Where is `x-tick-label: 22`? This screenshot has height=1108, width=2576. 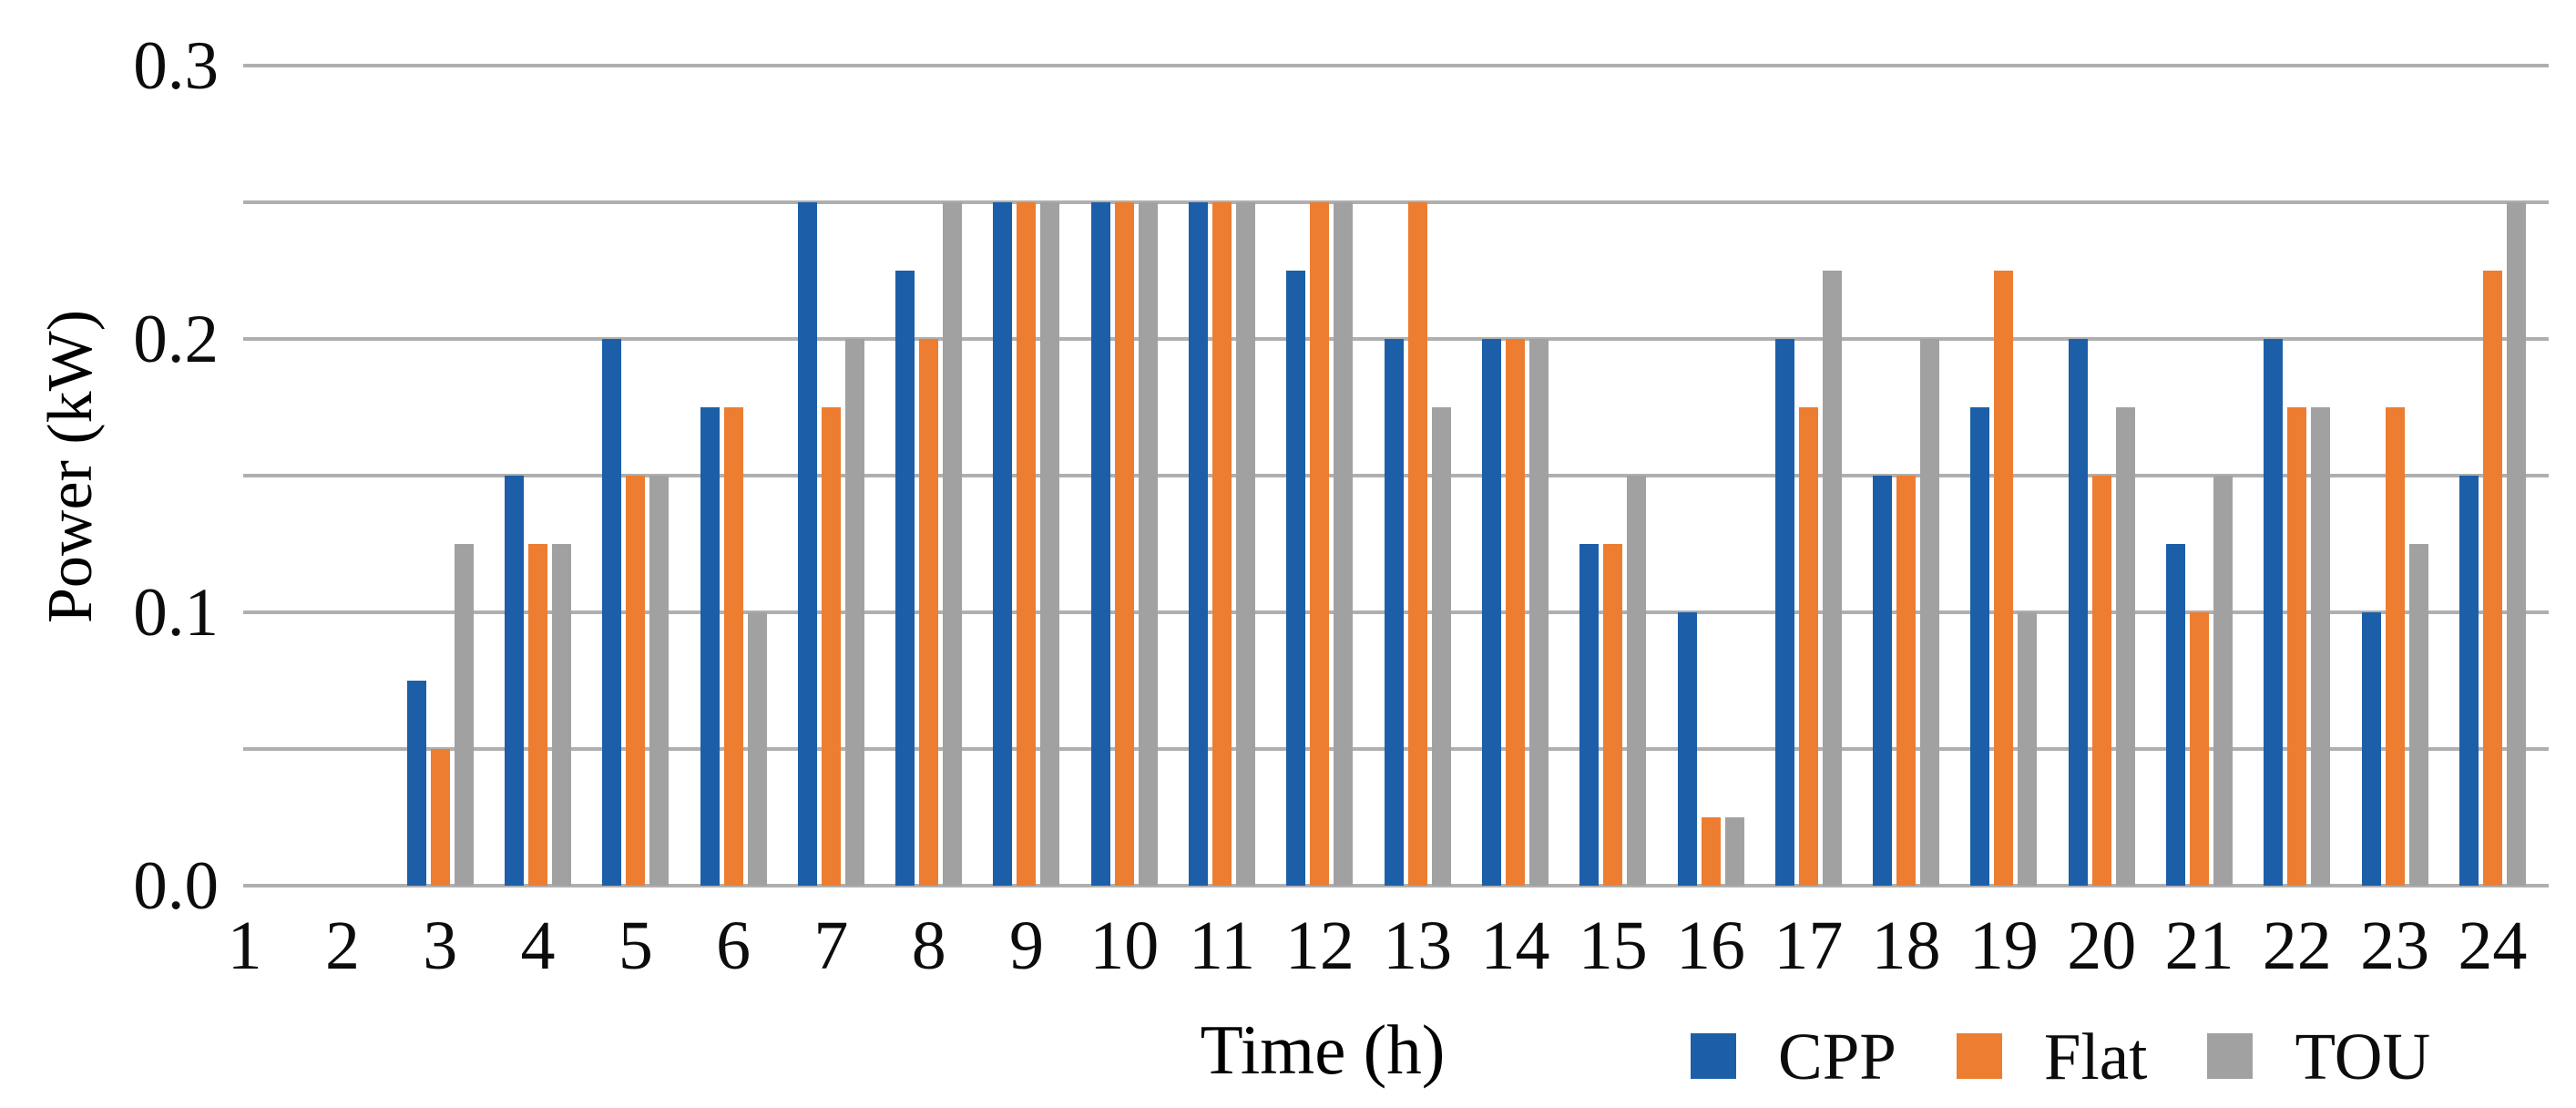 x-tick-label: 22 is located at coordinates (2297, 946).